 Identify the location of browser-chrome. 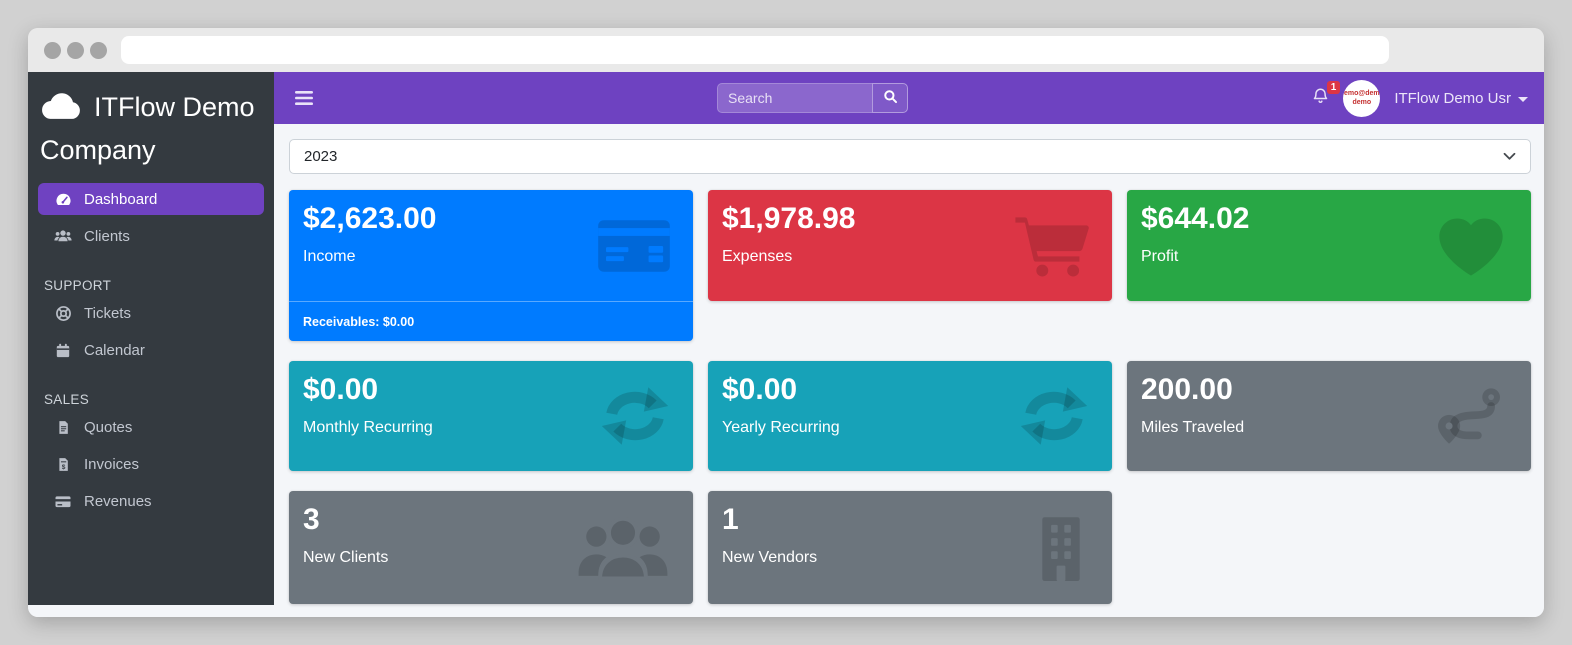
(786, 50).